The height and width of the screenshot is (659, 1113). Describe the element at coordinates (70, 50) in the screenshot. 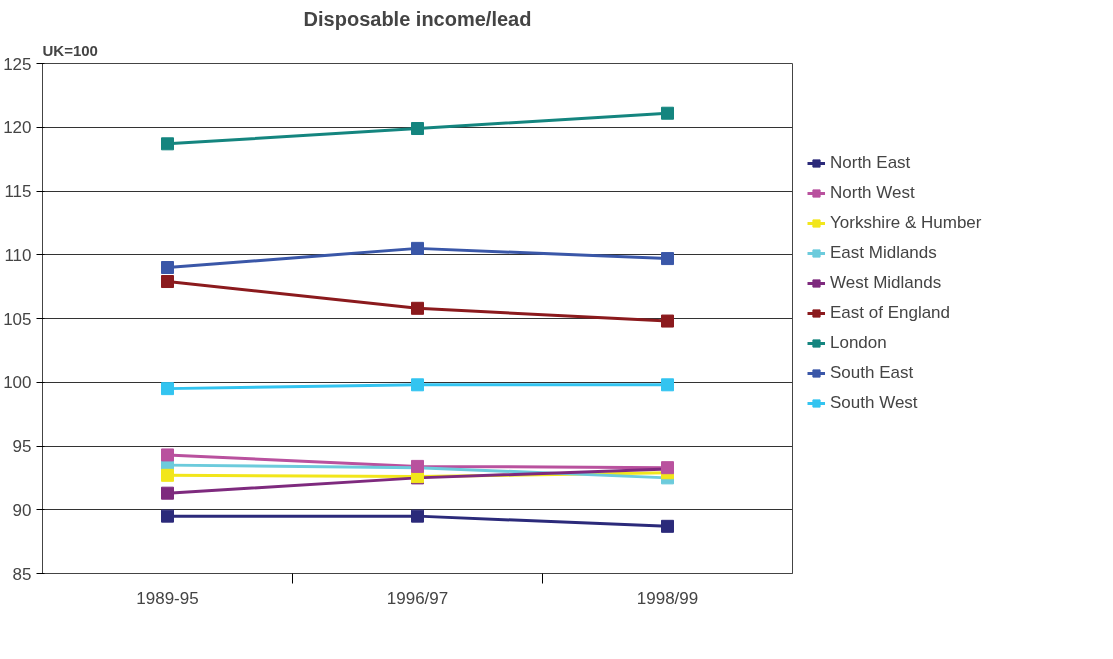

I see `y-axis-title: UK=100` at that location.